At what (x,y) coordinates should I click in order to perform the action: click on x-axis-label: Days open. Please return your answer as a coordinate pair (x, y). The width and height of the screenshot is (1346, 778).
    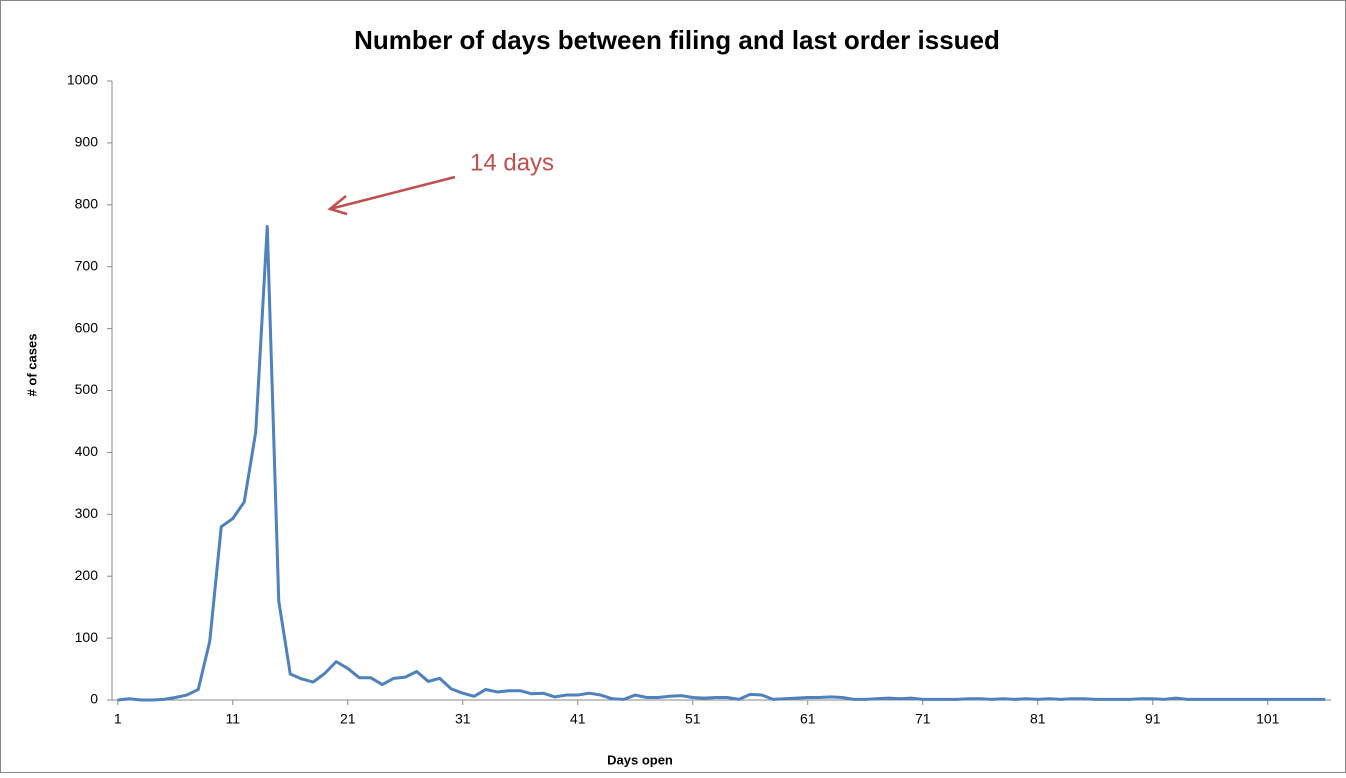
    Looking at the image, I should click on (640, 759).